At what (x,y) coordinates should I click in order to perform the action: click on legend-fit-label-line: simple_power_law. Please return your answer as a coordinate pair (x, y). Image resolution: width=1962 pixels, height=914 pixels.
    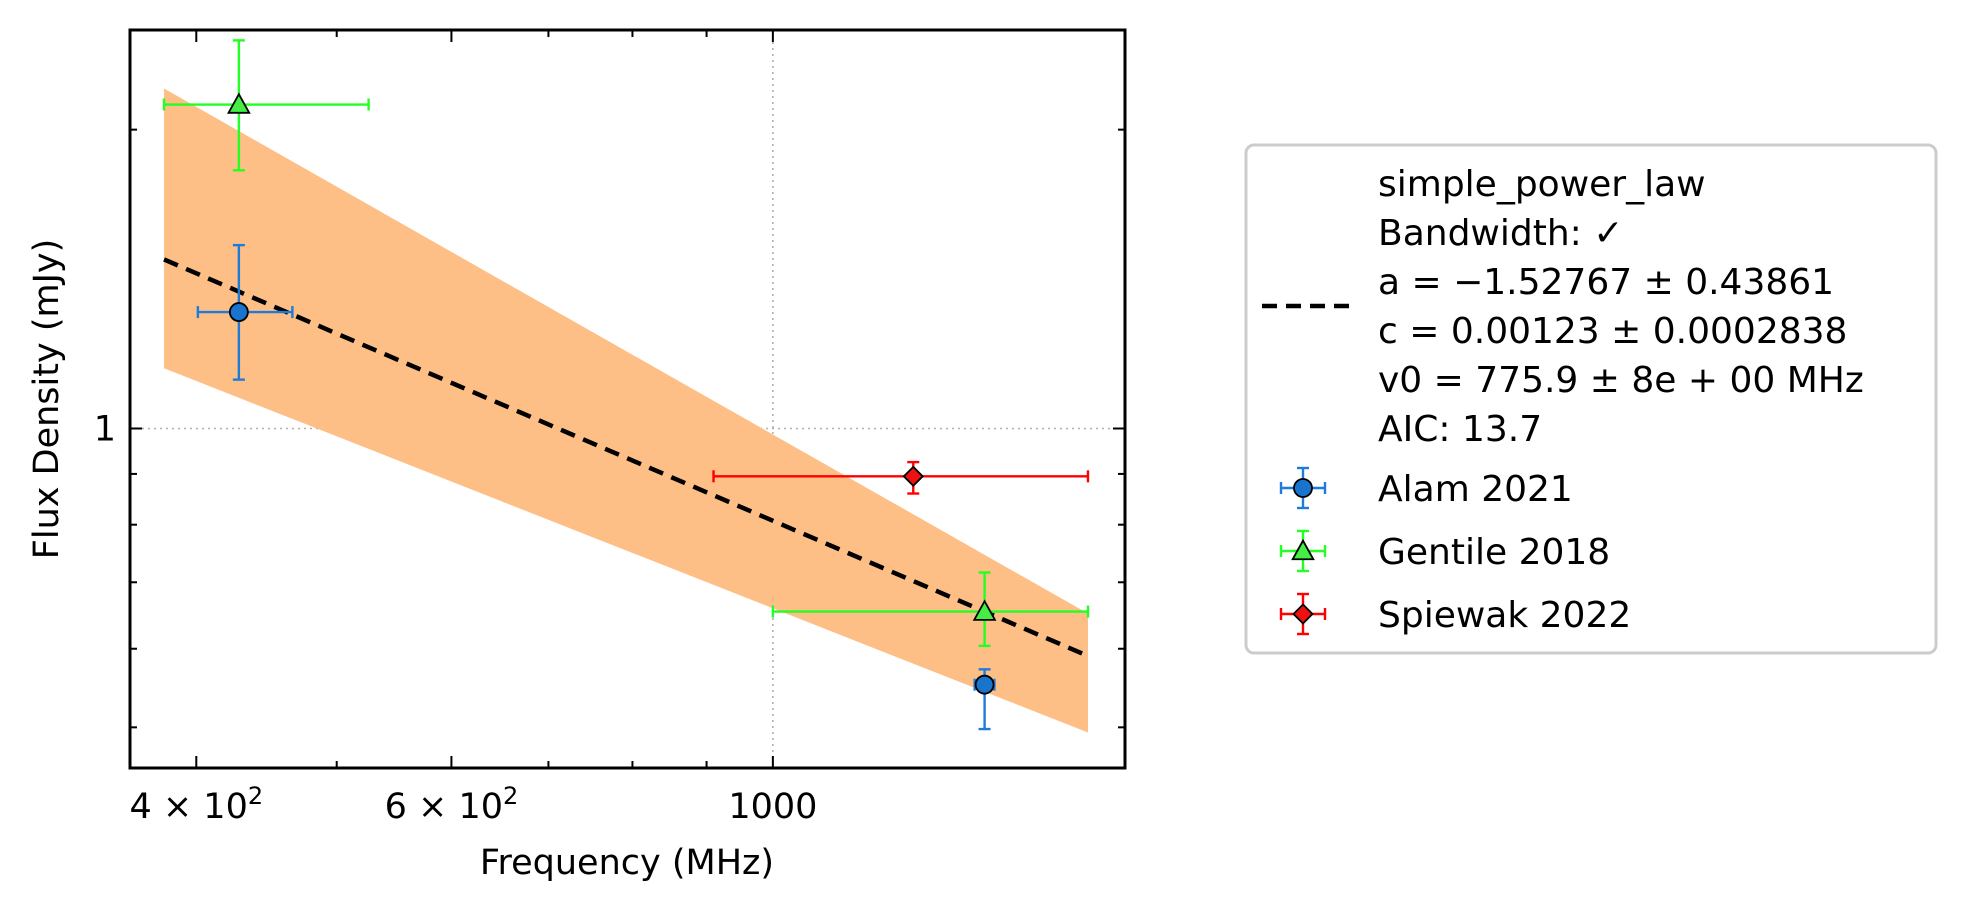
    Looking at the image, I should click on (1542, 184).